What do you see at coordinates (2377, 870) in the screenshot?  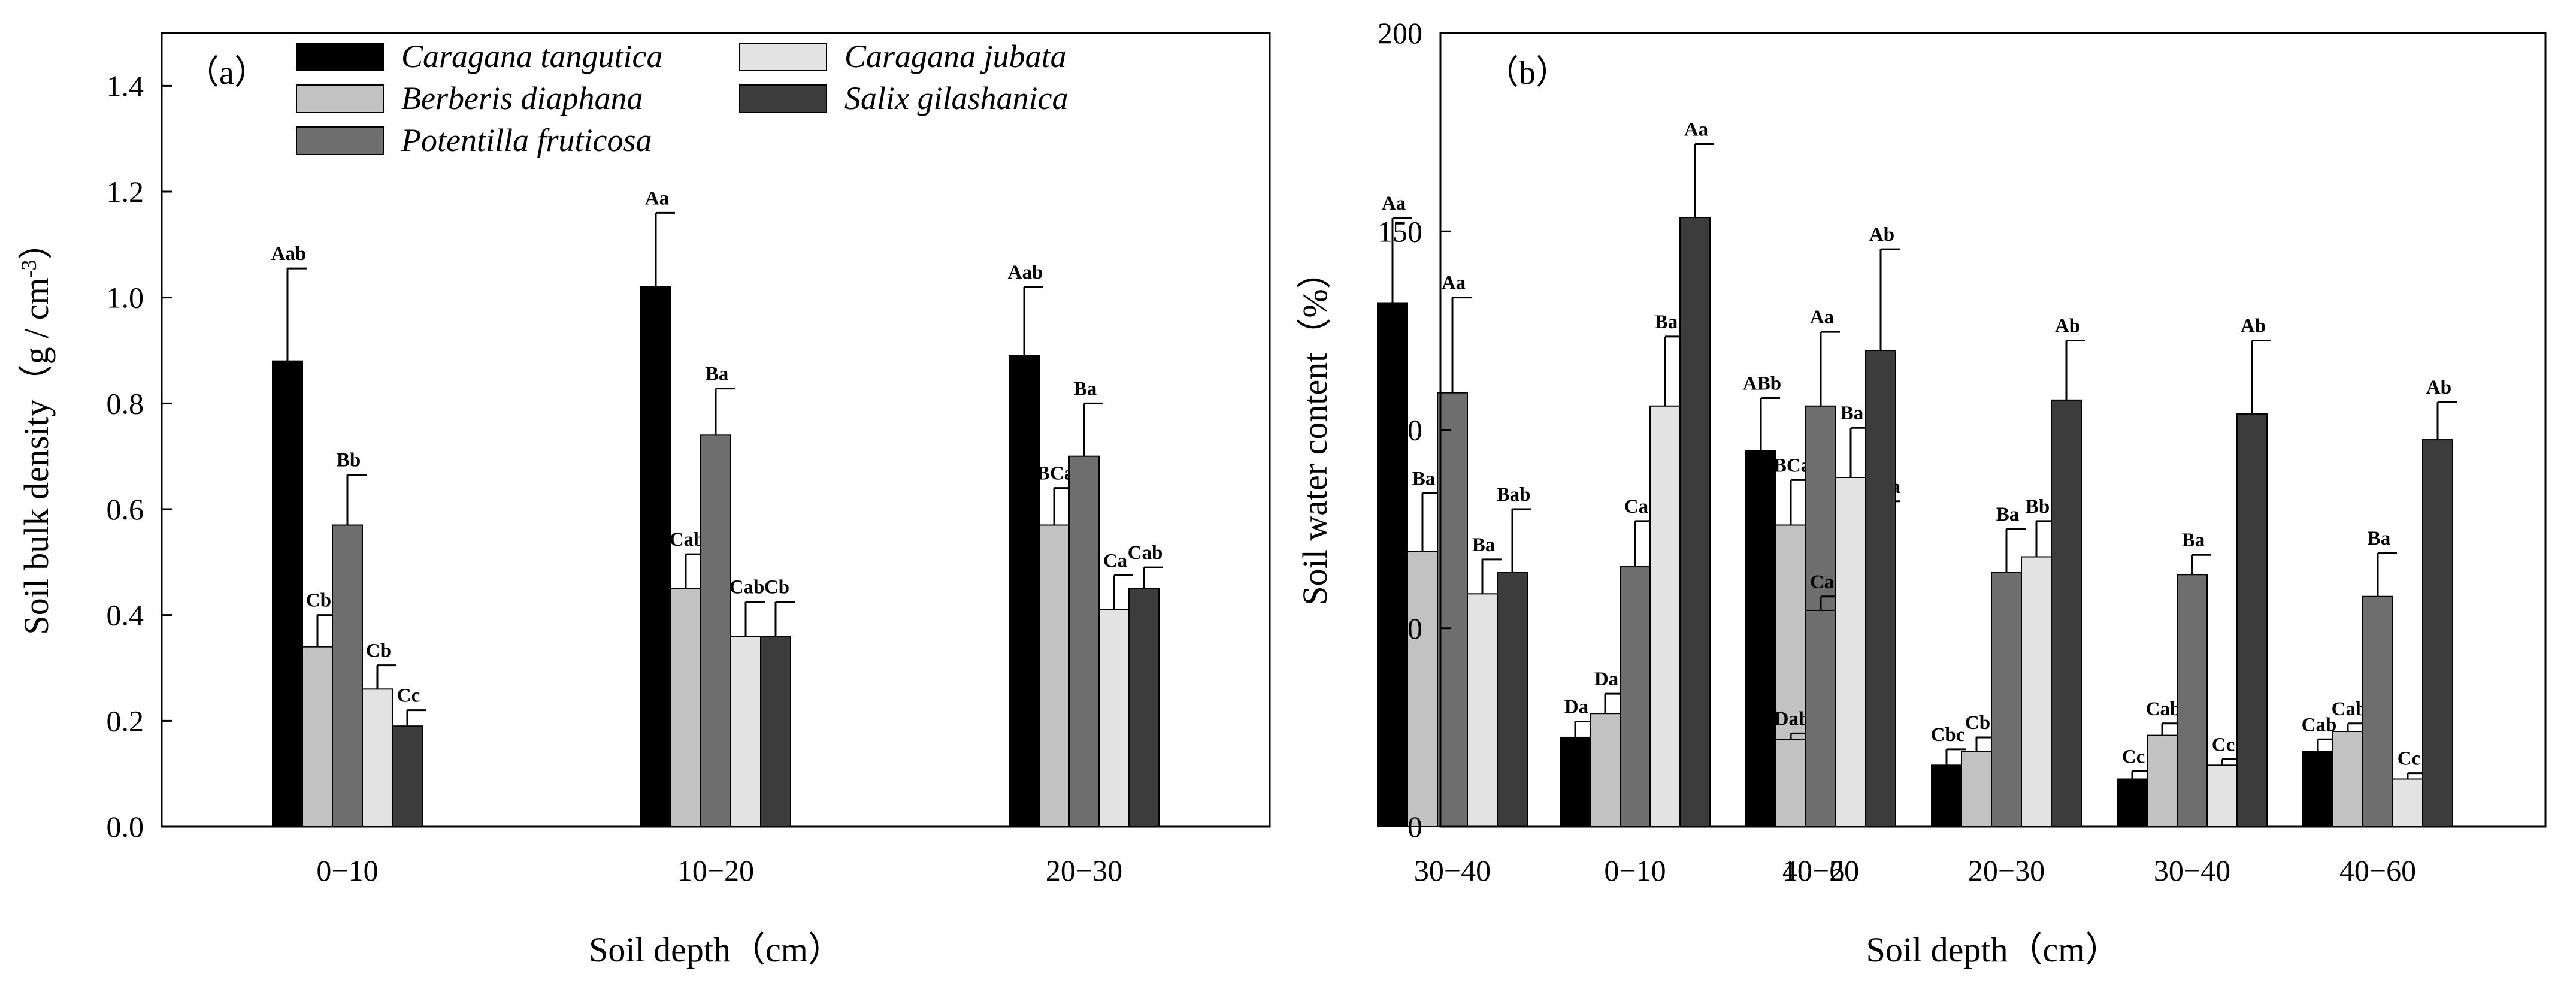 I see `x-tick-label: 40−60` at bounding box center [2377, 870].